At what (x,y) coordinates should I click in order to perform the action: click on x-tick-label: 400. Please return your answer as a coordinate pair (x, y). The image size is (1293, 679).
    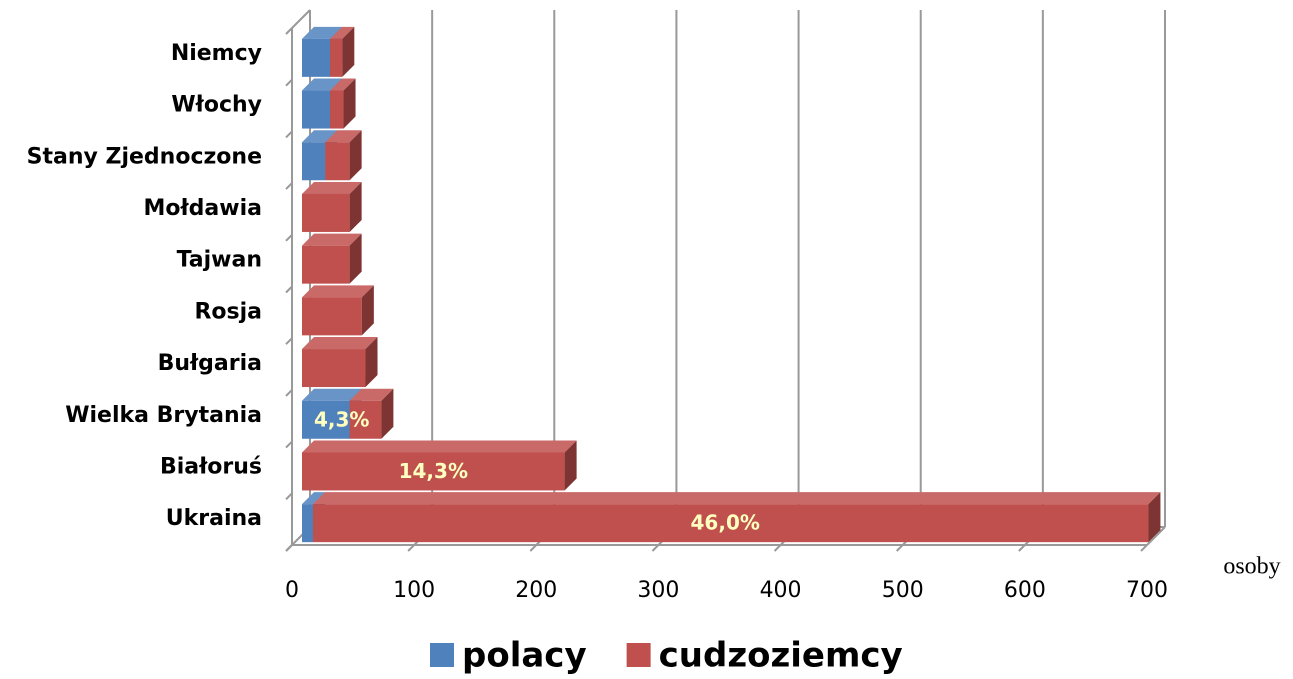
    Looking at the image, I should click on (781, 590).